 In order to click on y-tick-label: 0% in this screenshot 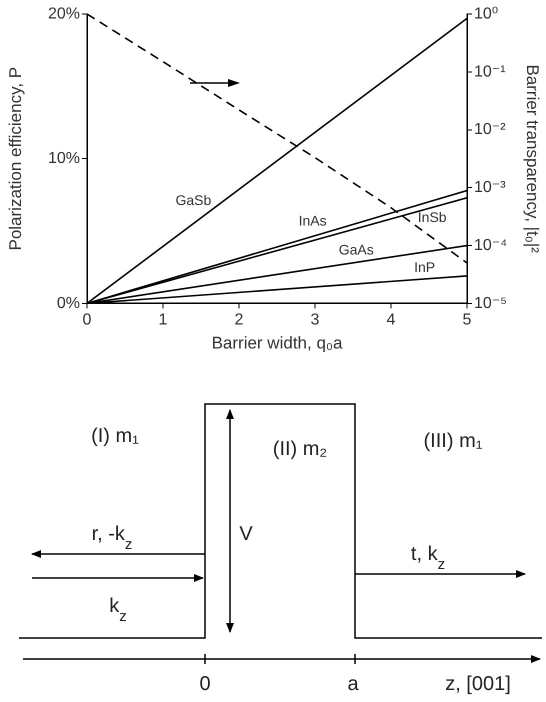, I will do `click(68, 303)`.